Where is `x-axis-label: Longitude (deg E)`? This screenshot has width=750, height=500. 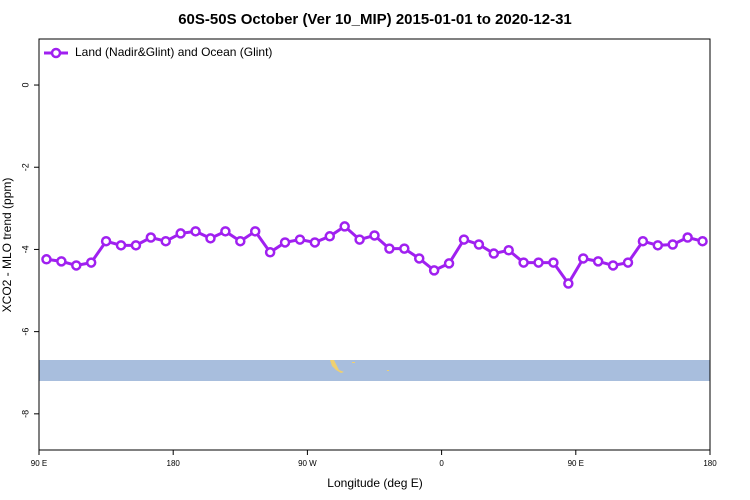 x-axis-label: Longitude (deg E) is located at coordinates (374, 483).